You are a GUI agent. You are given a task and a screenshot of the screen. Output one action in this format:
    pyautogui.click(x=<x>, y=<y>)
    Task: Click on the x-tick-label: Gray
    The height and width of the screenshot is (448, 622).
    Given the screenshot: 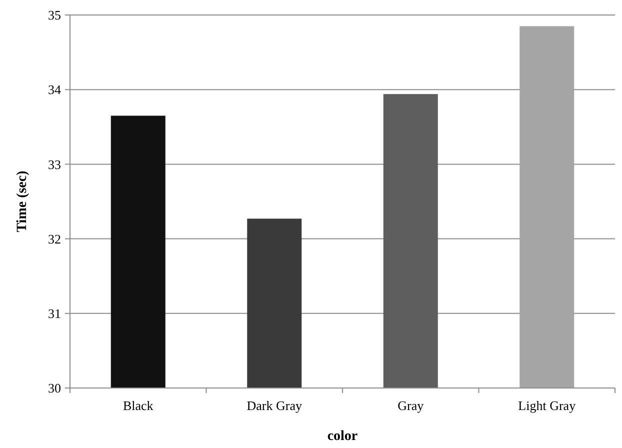 What is the action you would take?
    pyautogui.click(x=411, y=405)
    